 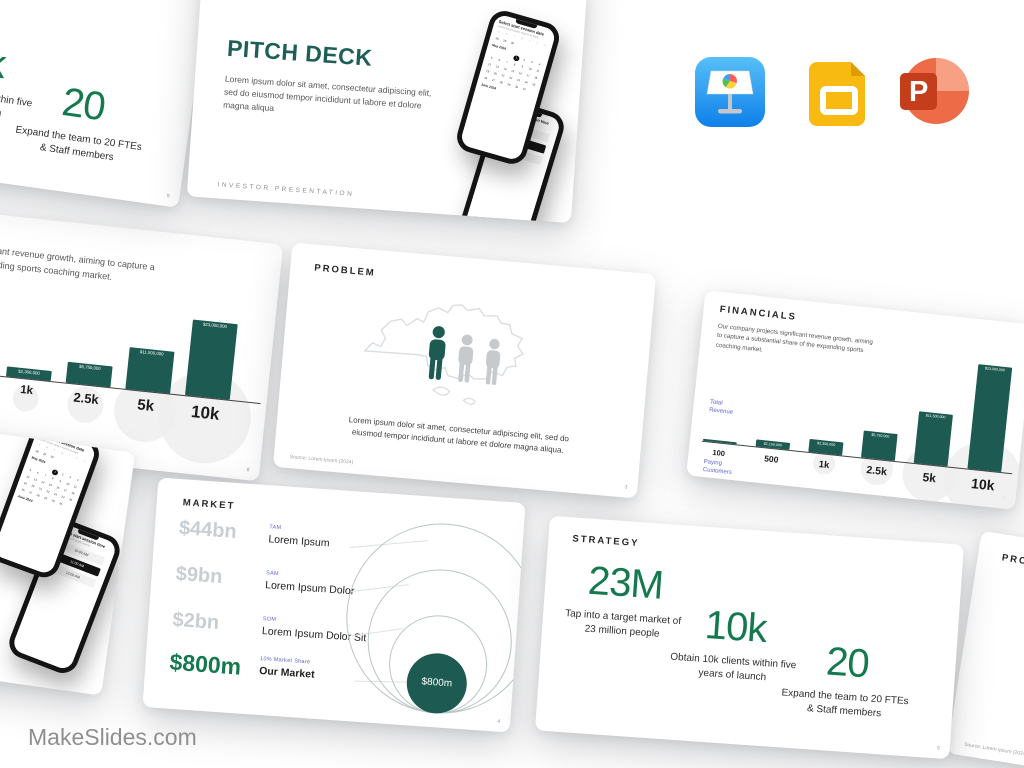 What do you see at coordinates (491, 58) in the screenshot?
I see `calendar-day: 5` at bounding box center [491, 58].